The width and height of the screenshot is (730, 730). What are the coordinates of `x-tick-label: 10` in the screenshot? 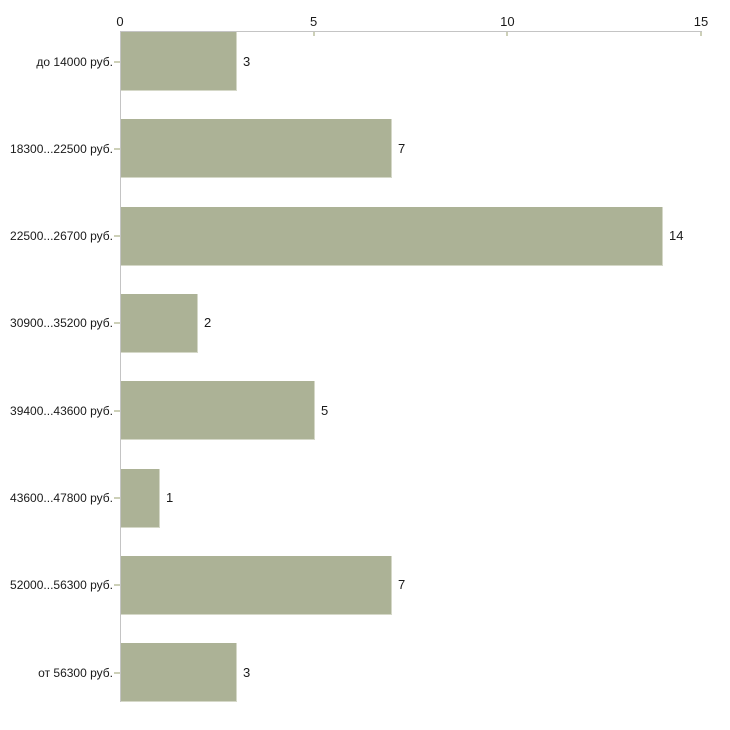 It's located at (507, 21).